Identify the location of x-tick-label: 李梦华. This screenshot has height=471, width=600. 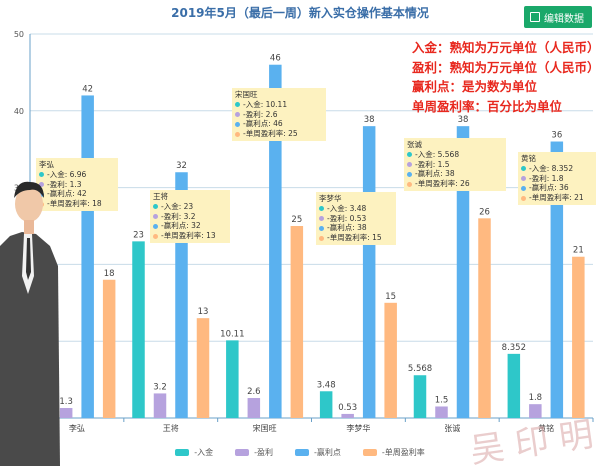
(358, 428).